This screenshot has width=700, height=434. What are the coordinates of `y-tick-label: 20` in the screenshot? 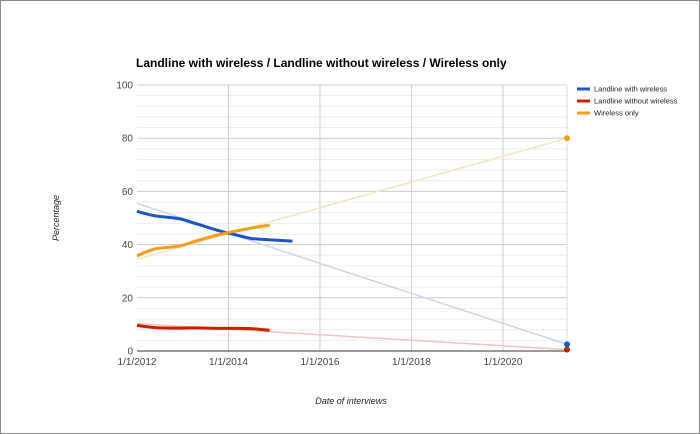 It's located at (128, 298).